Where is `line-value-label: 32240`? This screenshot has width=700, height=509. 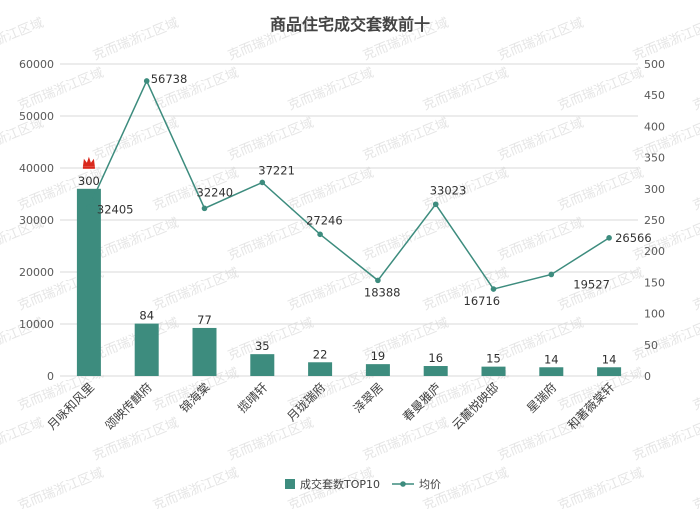
line-value-label: 32240 is located at coordinates (215, 192).